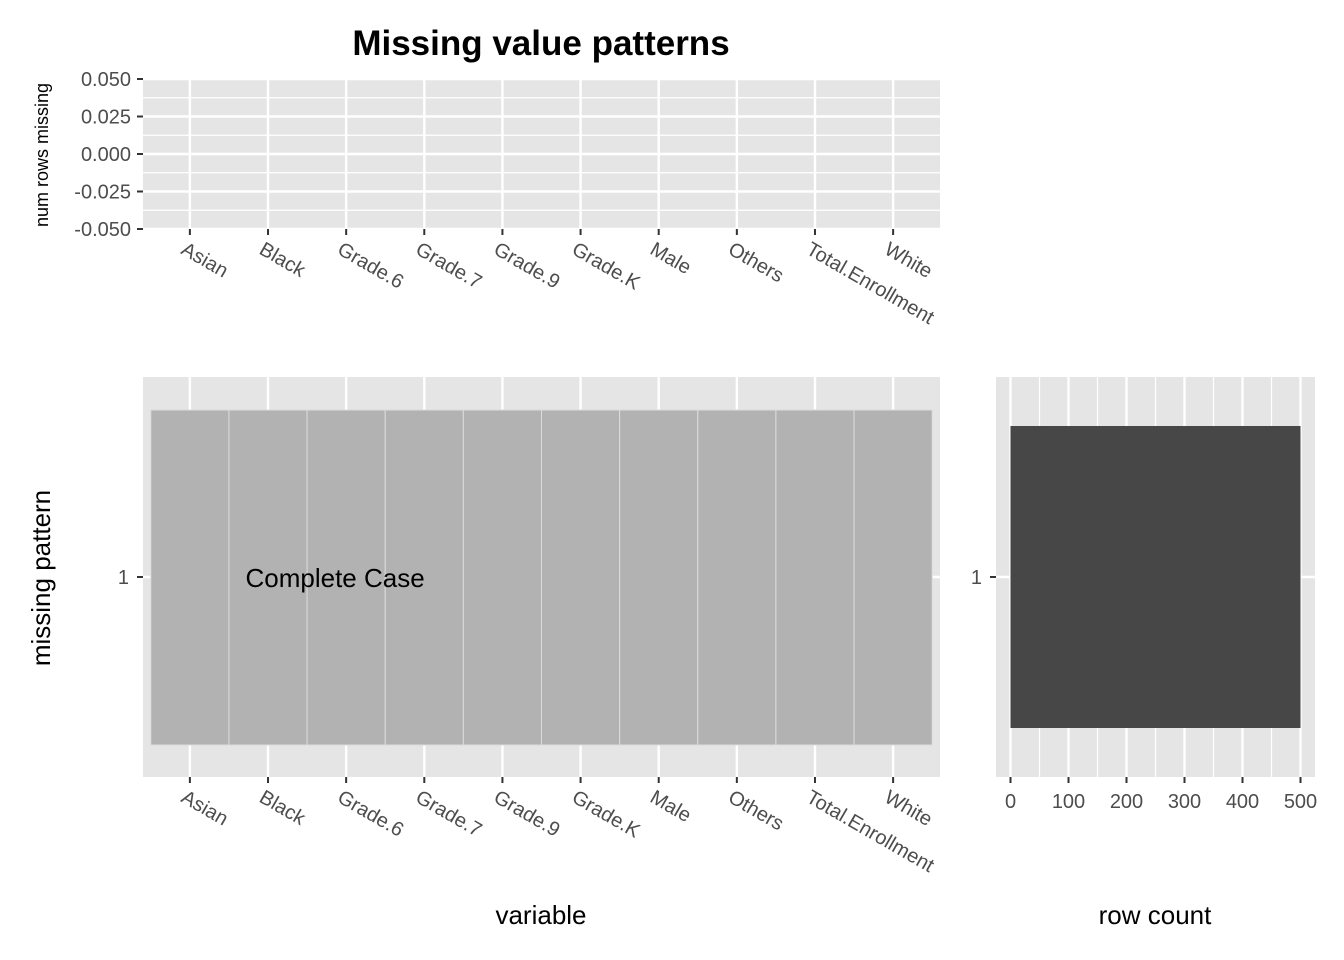 Image resolution: width=1344 pixels, height=960 pixels. Describe the element at coordinates (283, 260) in the screenshot. I see `top-x-tick-label: Black` at that location.